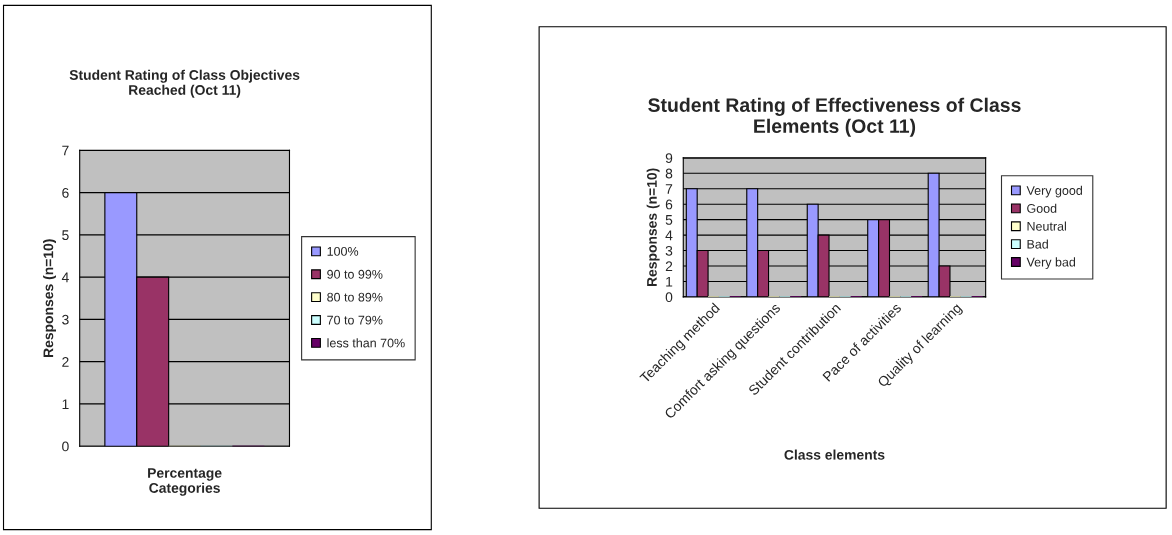 The height and width of the screenshot is (535, 1172). Describe the element at coordinates (366, 343) in the screenshot. I see `legend-label: less than 70%` at that location.